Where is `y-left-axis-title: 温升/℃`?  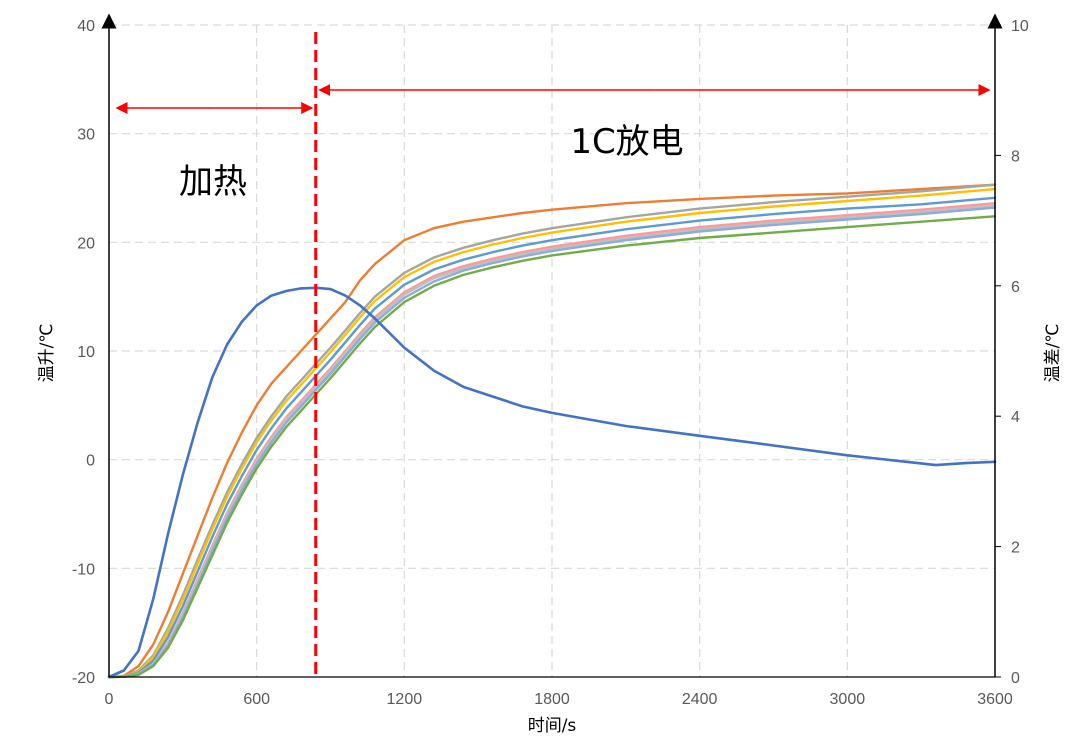 y-left-axis-title: 温升/℃ is located at coordinates (47, 353).